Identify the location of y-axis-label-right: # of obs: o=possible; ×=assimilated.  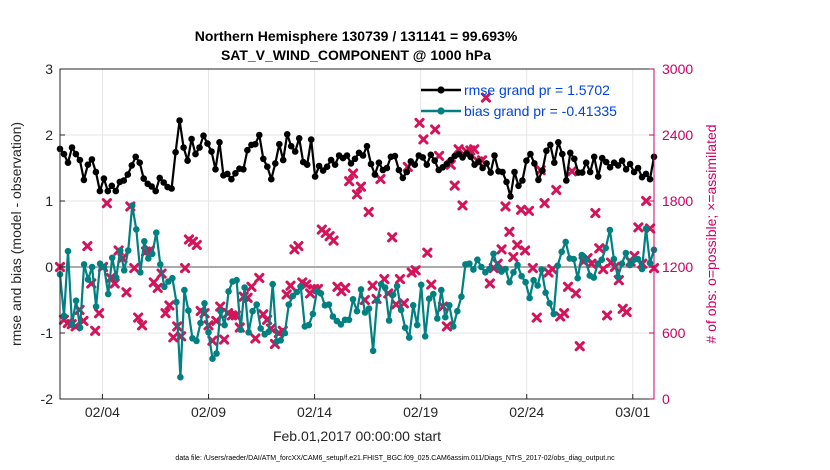
(711, 233).